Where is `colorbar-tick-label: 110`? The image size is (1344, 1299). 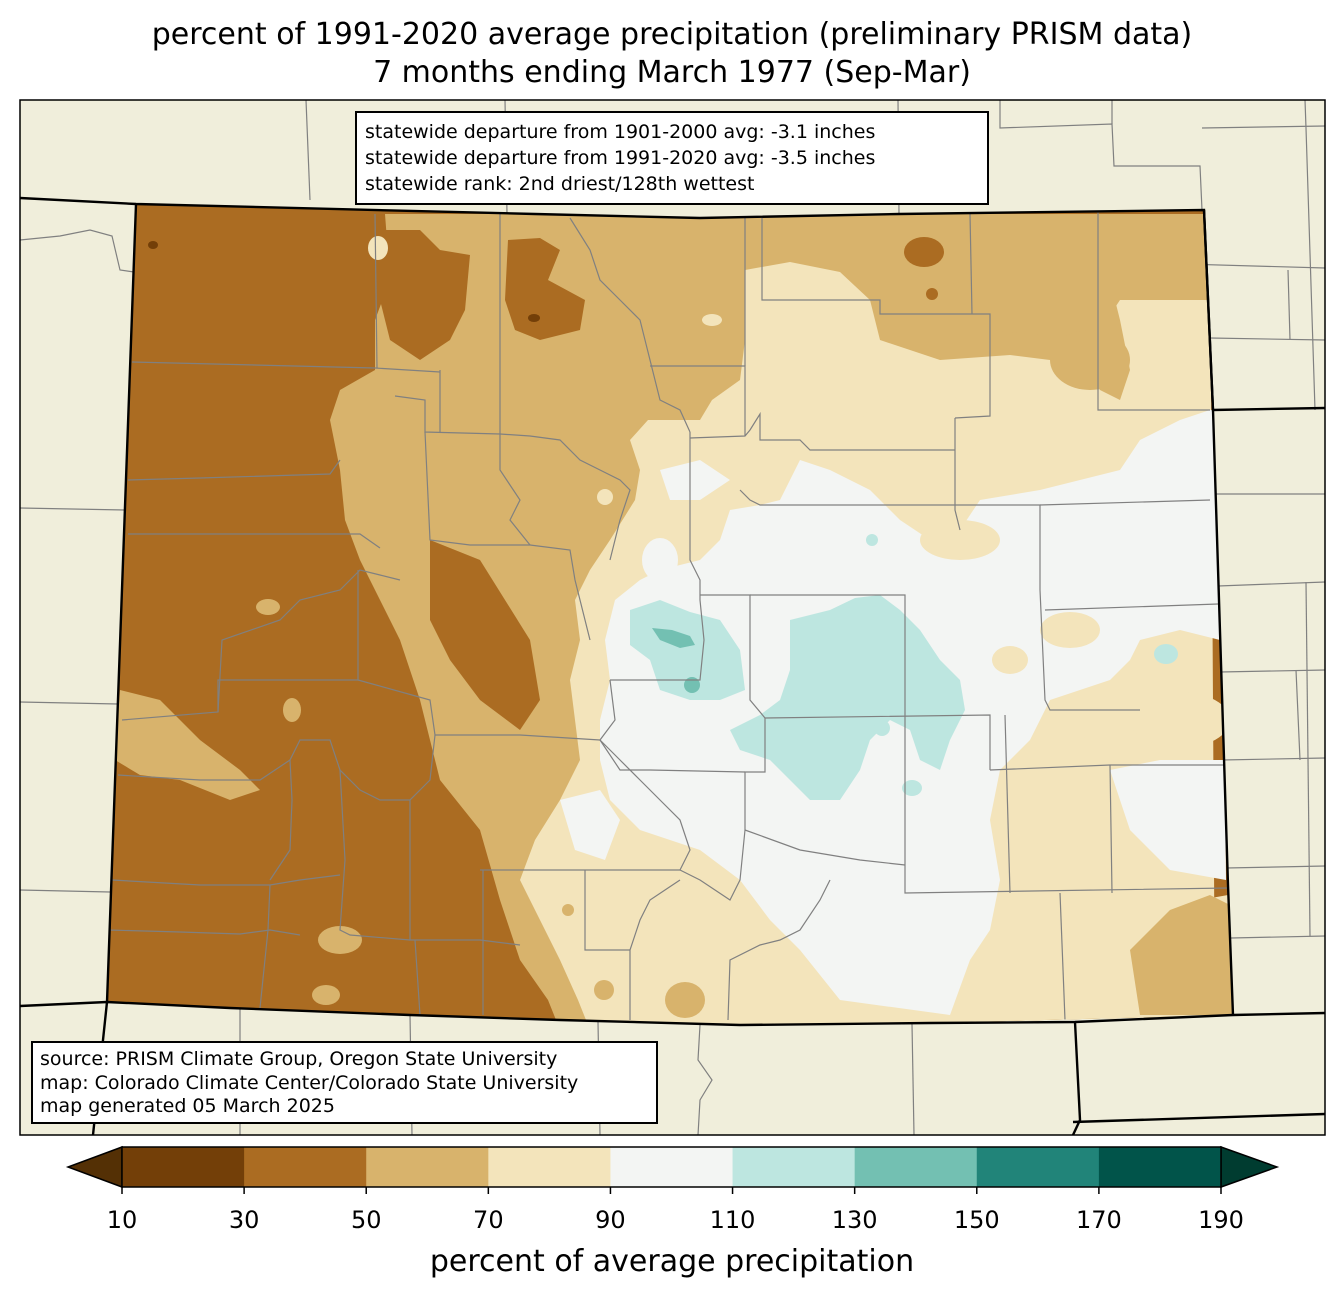 colorbar-tick-label: 110 is located at coordinates (732, 1220).